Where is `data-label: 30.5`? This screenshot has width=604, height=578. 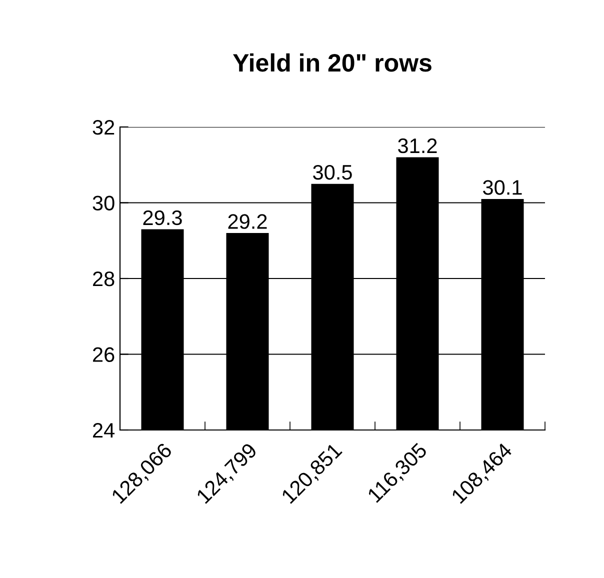 data-label: 30.5 is located at coordinates (332, 172).